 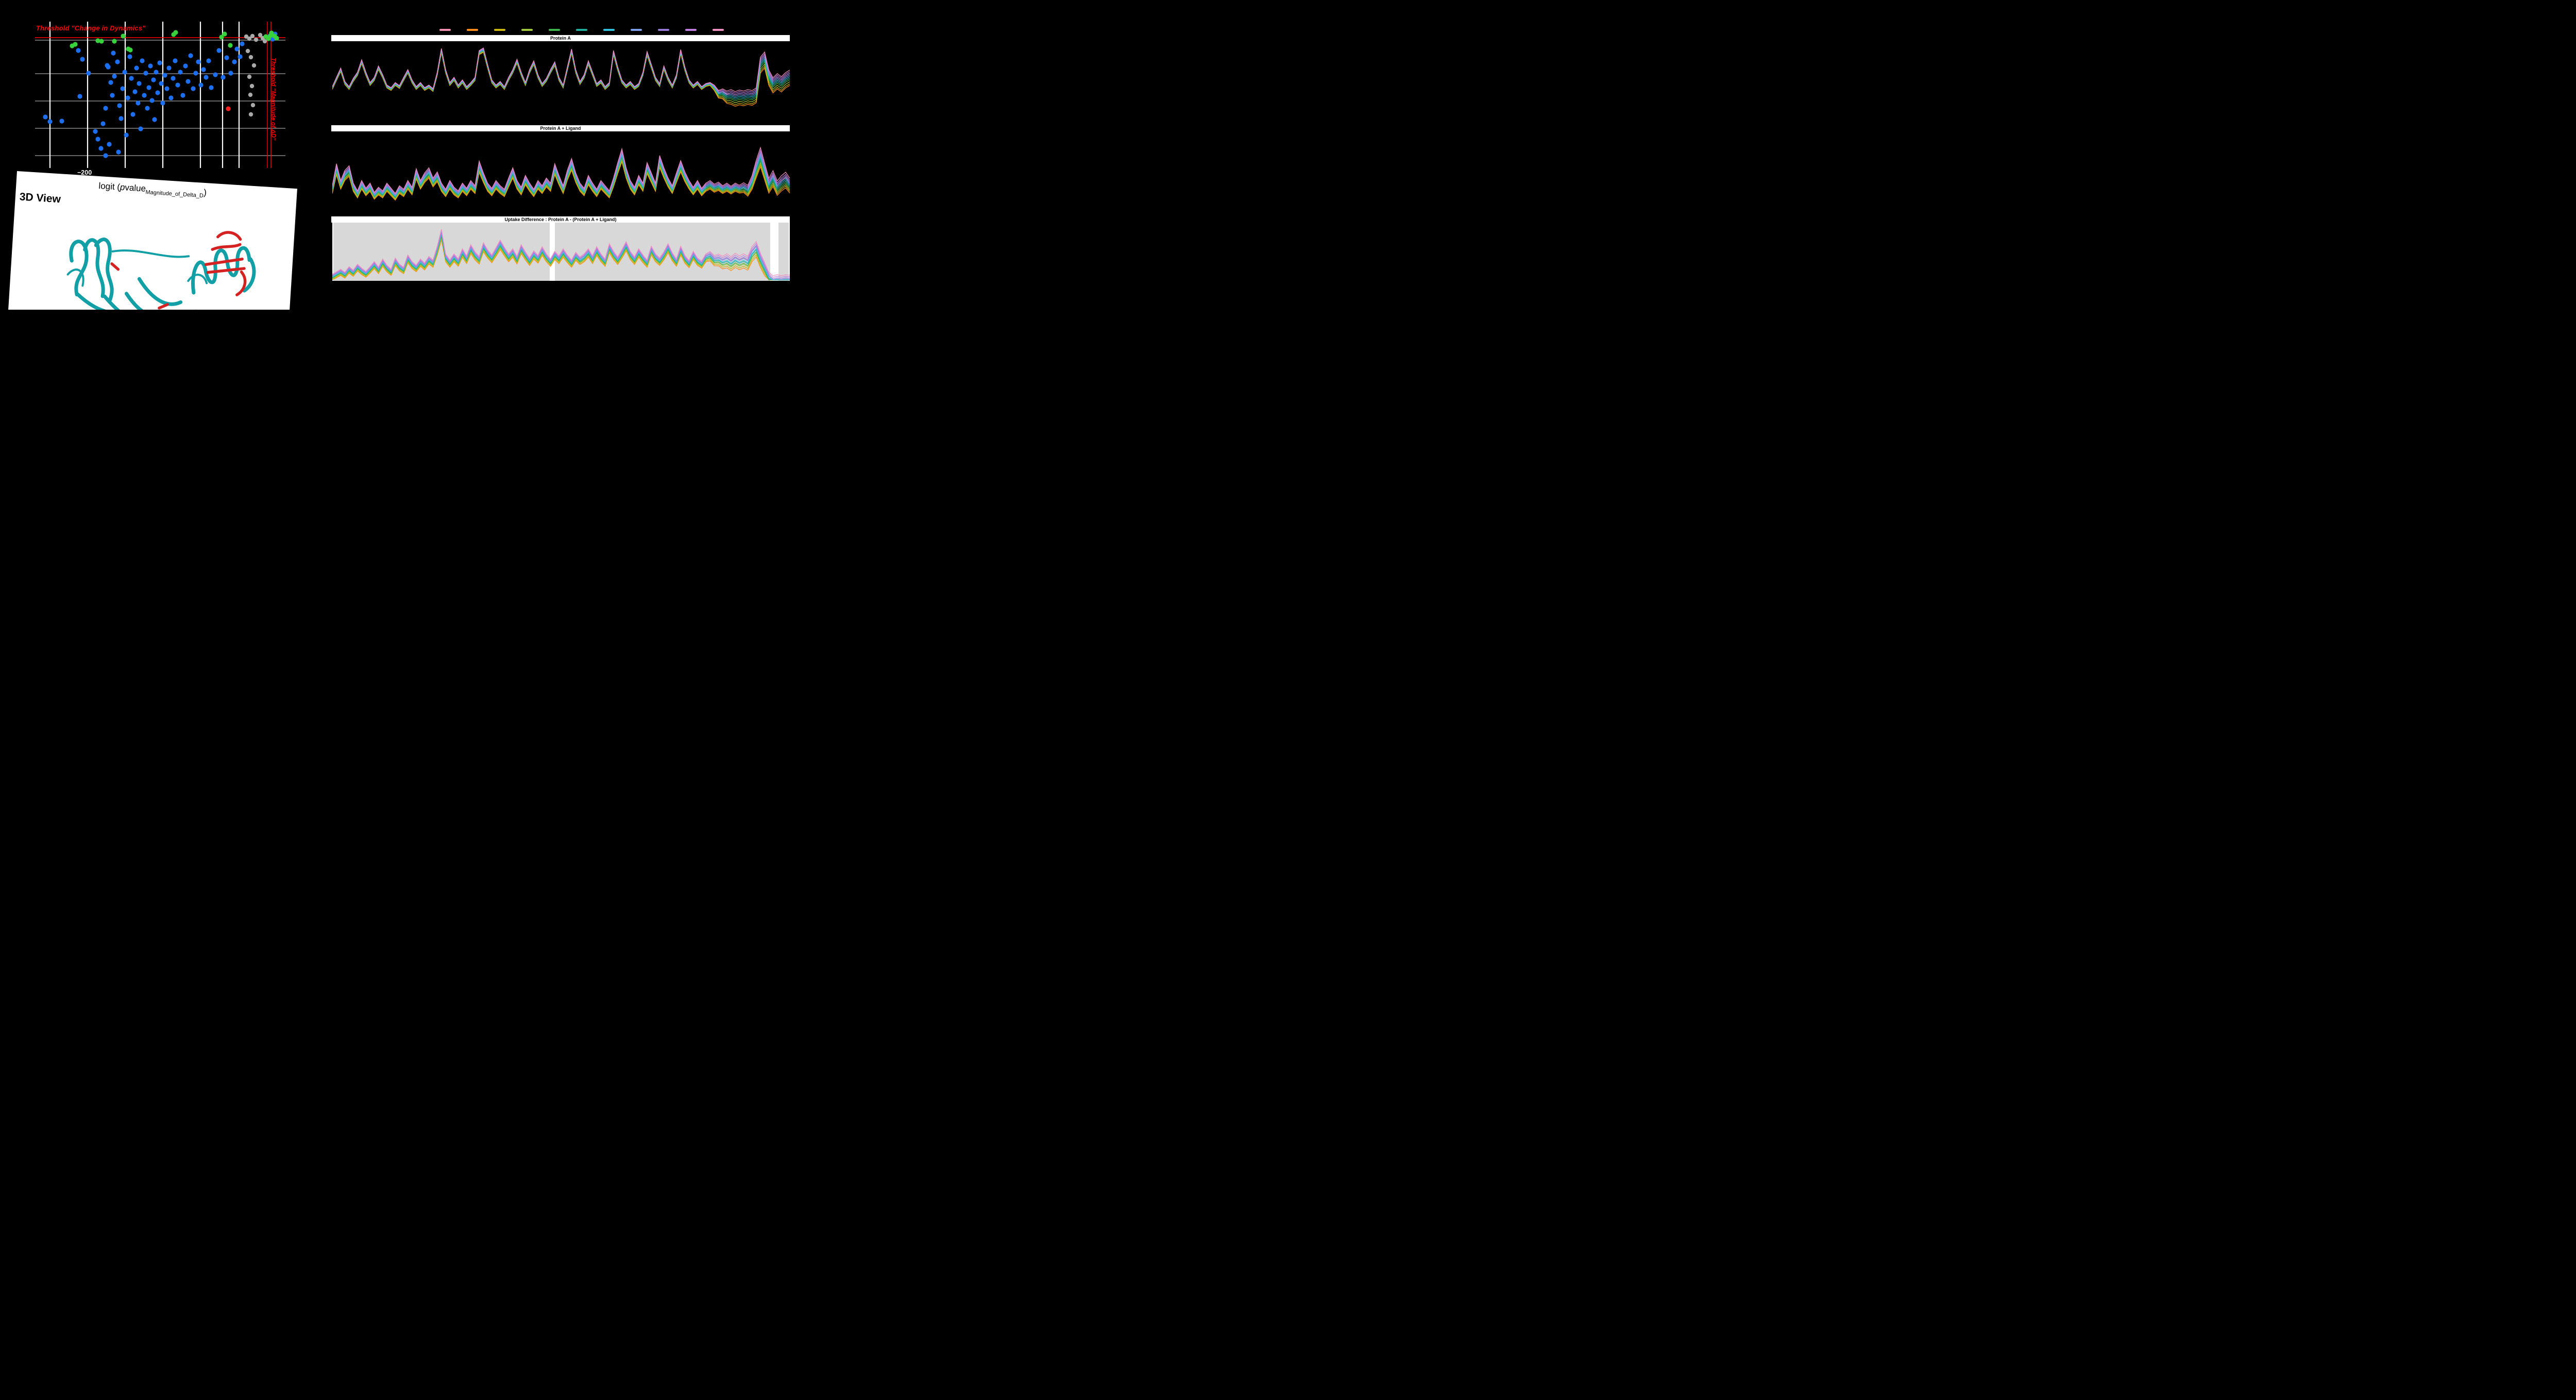 What do you see at coordinates (154, 260) in the screenshot?
I see `protein-ribbon-graphic` at bounding box center [154, 260].